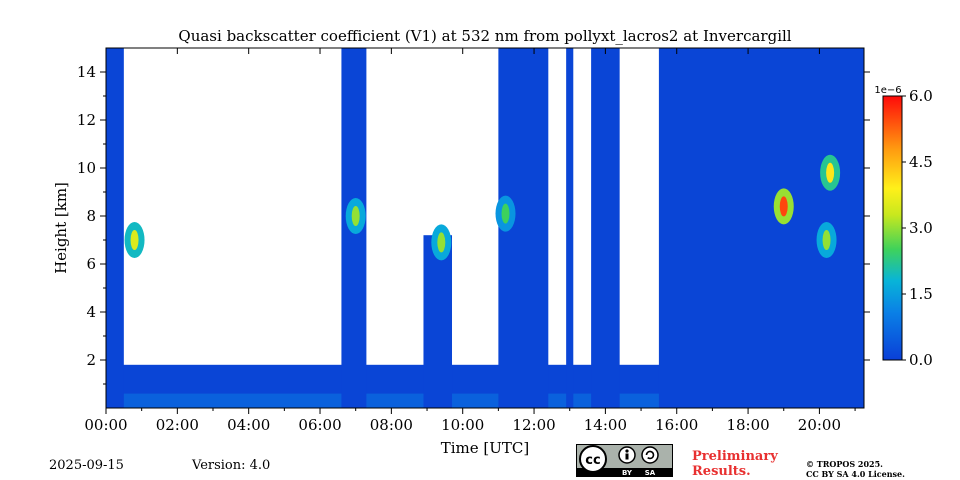  I want to click on colorbar, so click(892, 228).